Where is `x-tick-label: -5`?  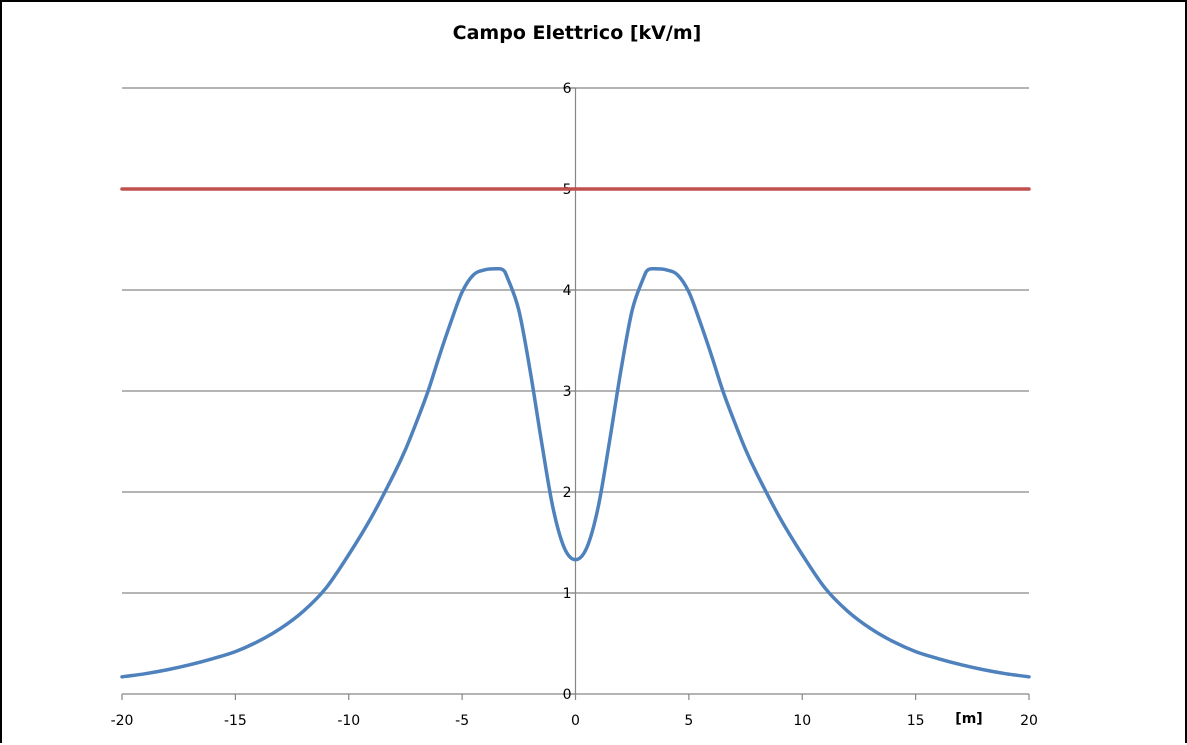
x-tick-label: -5 is located at coordinates (462, 721).